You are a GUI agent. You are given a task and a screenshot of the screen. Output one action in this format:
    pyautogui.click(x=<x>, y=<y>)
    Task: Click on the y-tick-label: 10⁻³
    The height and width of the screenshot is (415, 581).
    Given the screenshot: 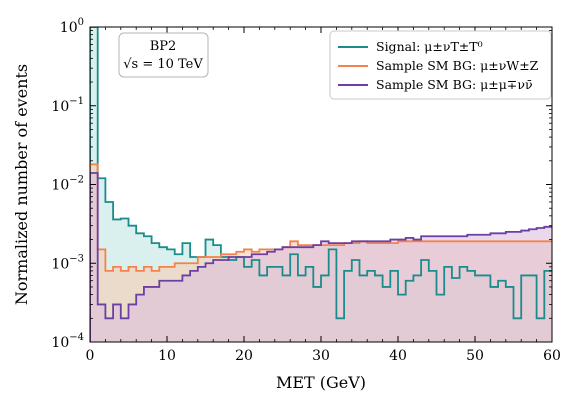 What is the action you would take?
    pyautogui.click(x=67, y=262)
    